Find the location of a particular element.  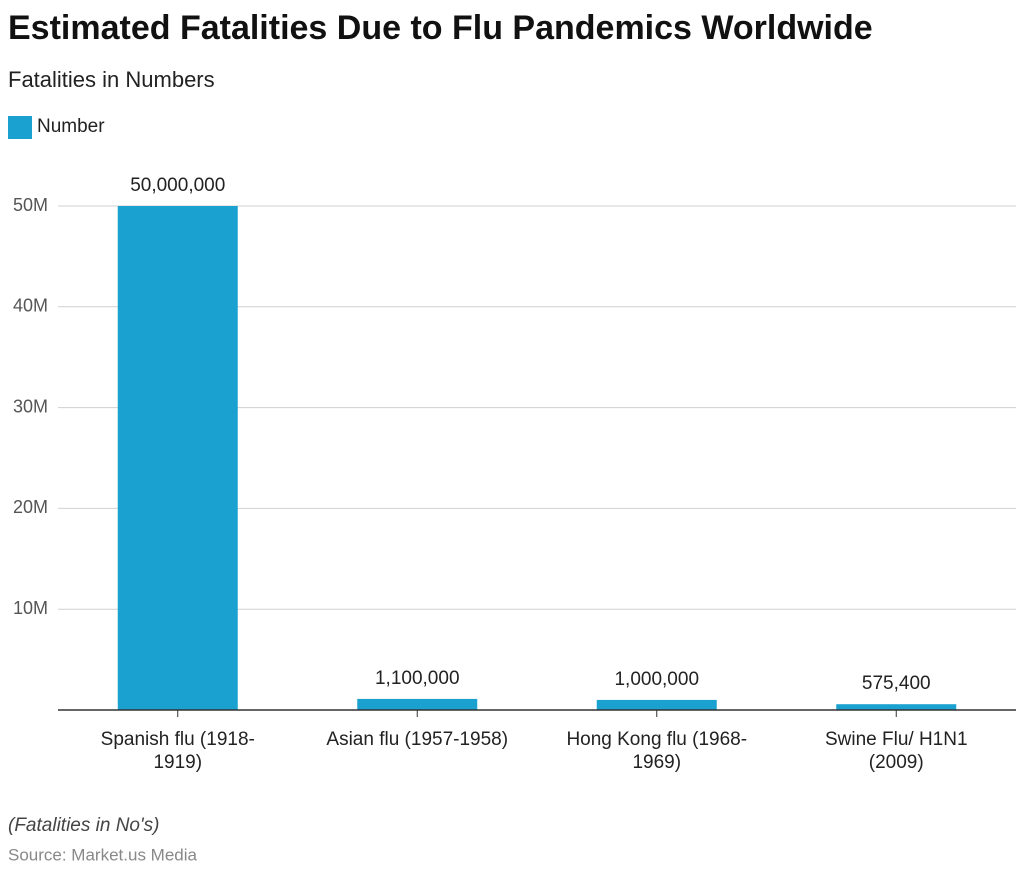

y-tick-label: 50M is located at coordinates (30, 205).